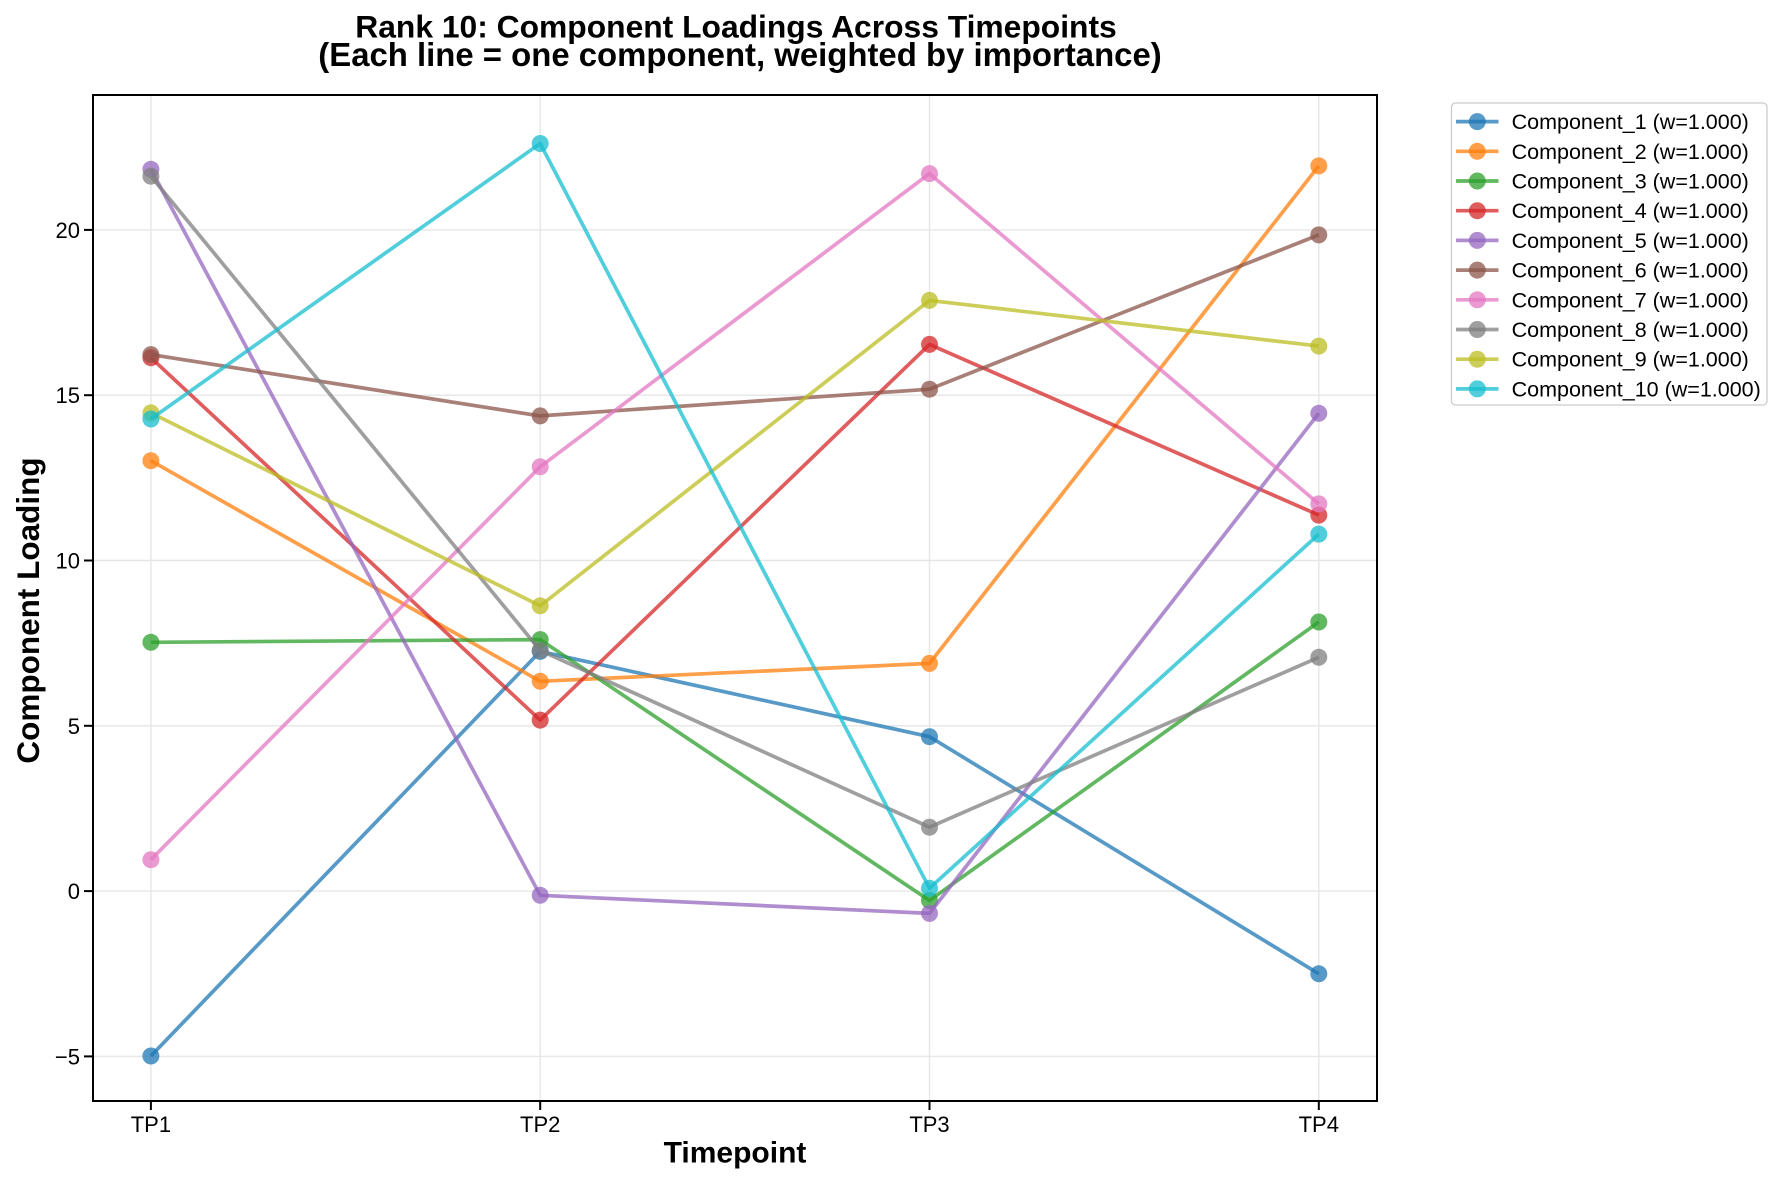 The width and height of the screenshot is (1780, 1183). I want to click on svg-text: 5, so click(74, 726).